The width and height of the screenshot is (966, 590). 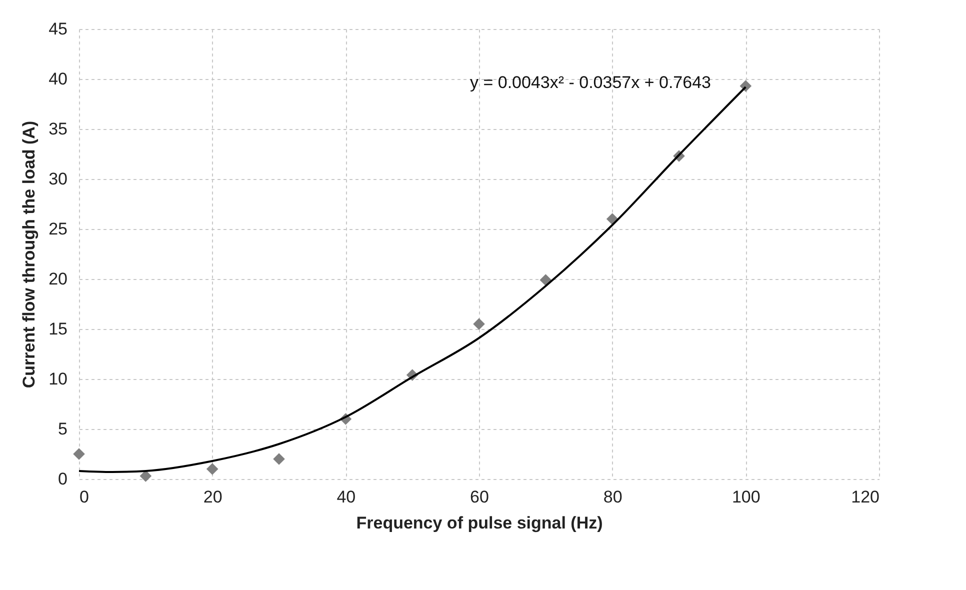 I want to click on y-tick-label: 25, so click(x=58, y=229).